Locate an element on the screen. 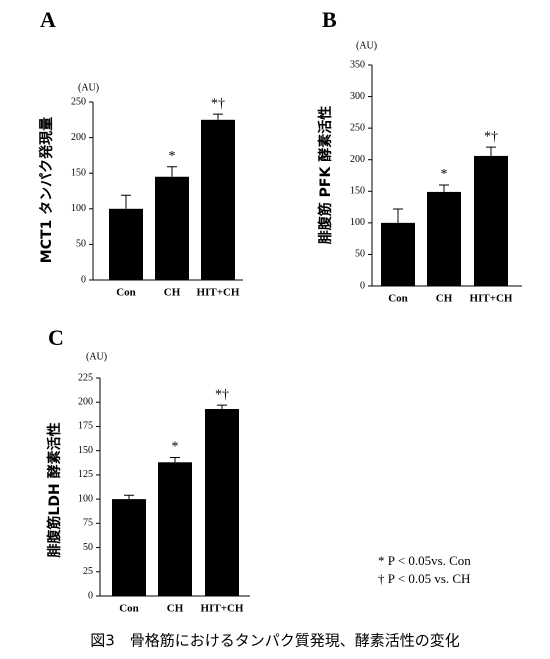  panel-label: A is located at coordinates (48, 19).